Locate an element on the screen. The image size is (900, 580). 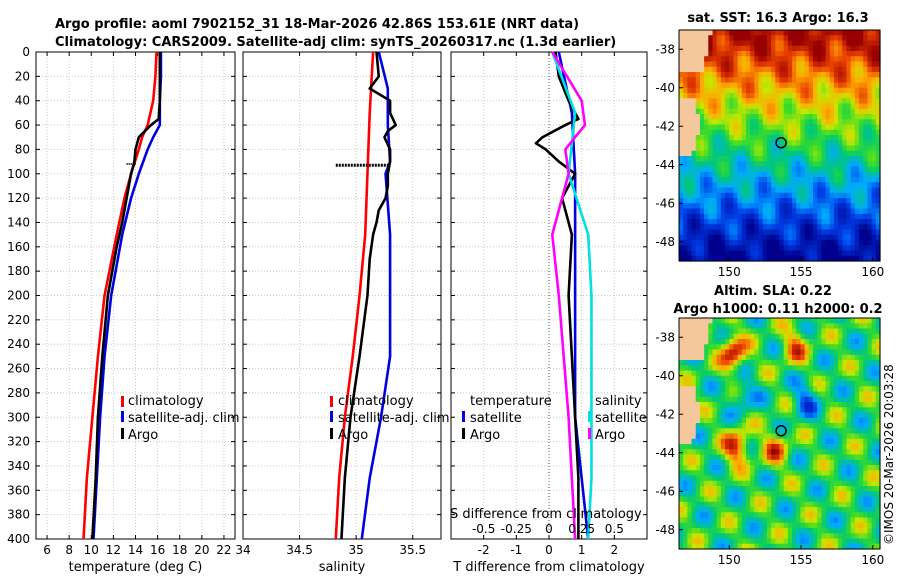
x-axis-label: T difference from climatology is located at coordinates (548, 567).